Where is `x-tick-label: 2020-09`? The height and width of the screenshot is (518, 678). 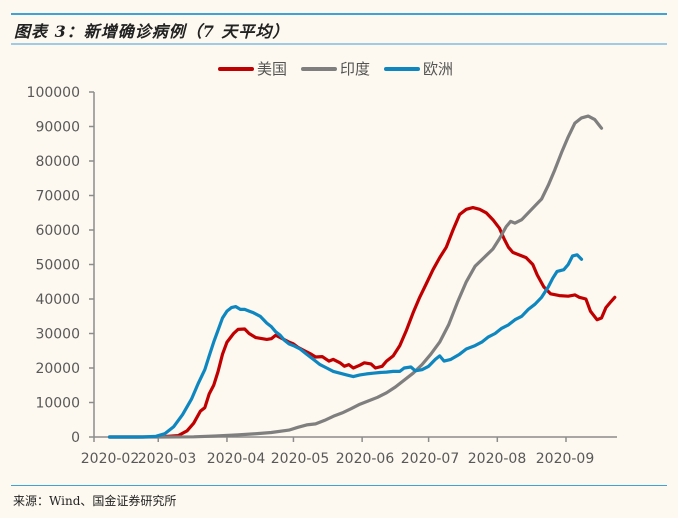 x-tick-label: 2020-09 is located at coordinates (565, 459).